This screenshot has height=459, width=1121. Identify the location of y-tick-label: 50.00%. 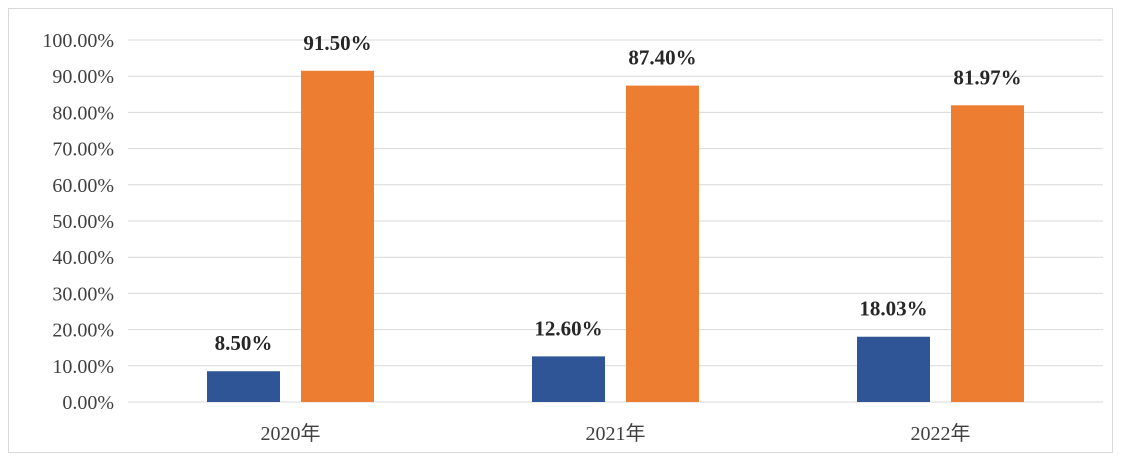
(83, 222).